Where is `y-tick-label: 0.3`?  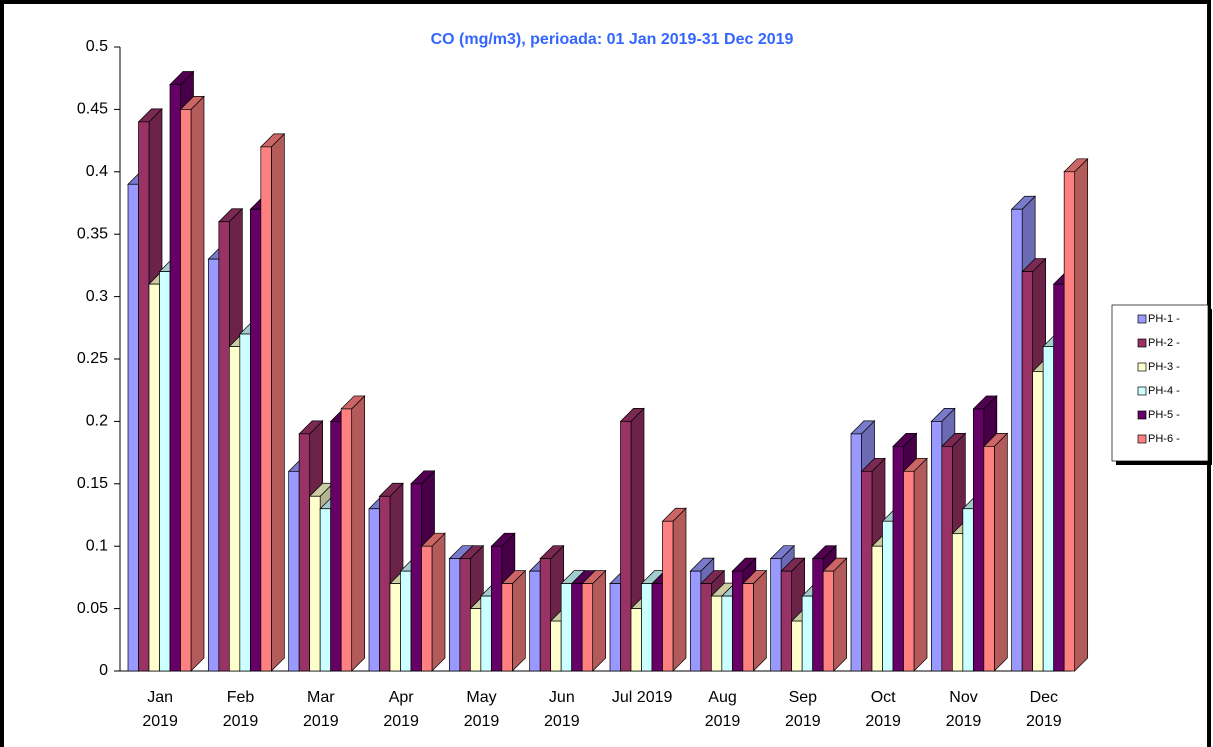 y-tick-label: 0.3 is located at coordinates (97, 296).